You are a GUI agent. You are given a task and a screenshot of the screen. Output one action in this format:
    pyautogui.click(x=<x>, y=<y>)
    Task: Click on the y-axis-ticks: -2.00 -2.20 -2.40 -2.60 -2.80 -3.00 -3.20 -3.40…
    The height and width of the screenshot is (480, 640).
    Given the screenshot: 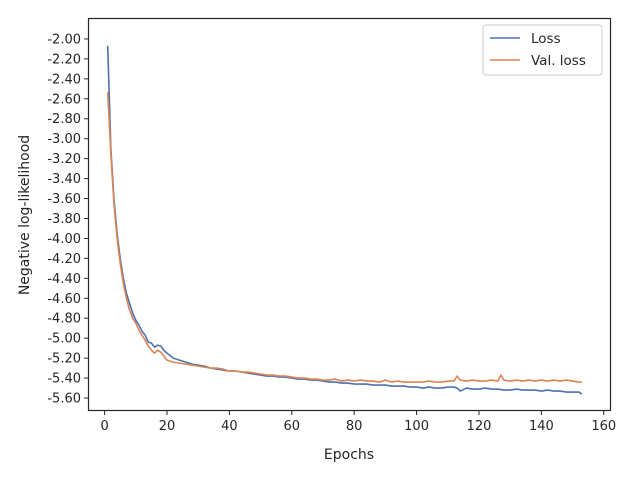 What is the action you would take?
    pyautogui.click(x=68, y=219)
    